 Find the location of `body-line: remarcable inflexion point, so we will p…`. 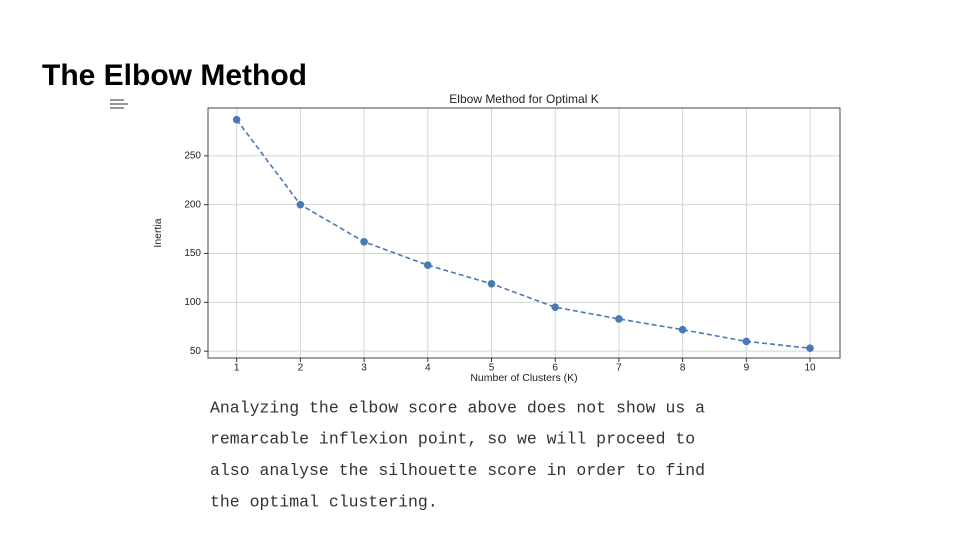

body-line: remarcable inflexion point, so we will p… is located at coordinates (452, 439).